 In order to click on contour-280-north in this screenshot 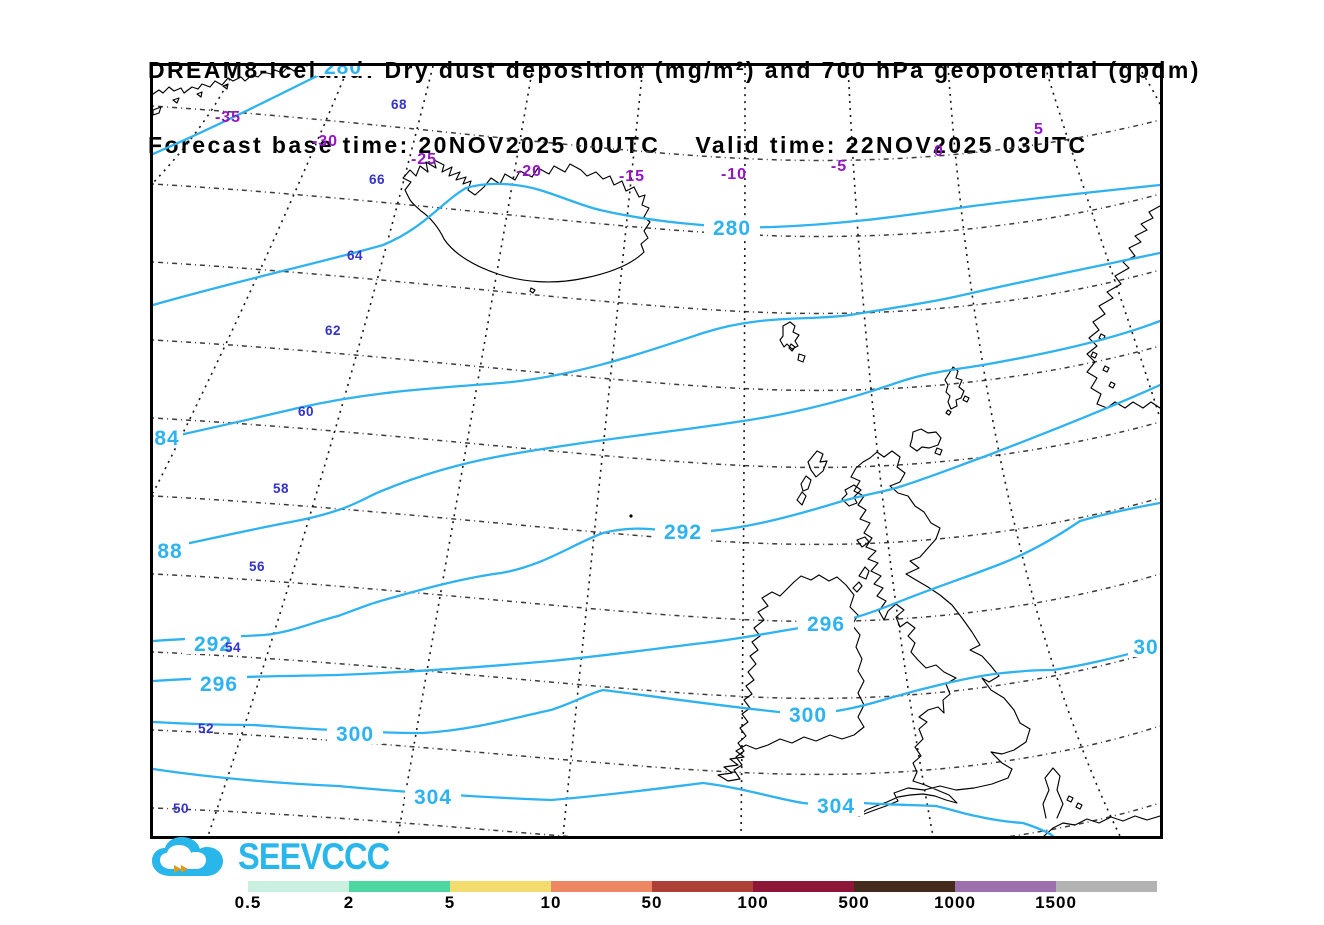, I will do `click(246, 111)`.